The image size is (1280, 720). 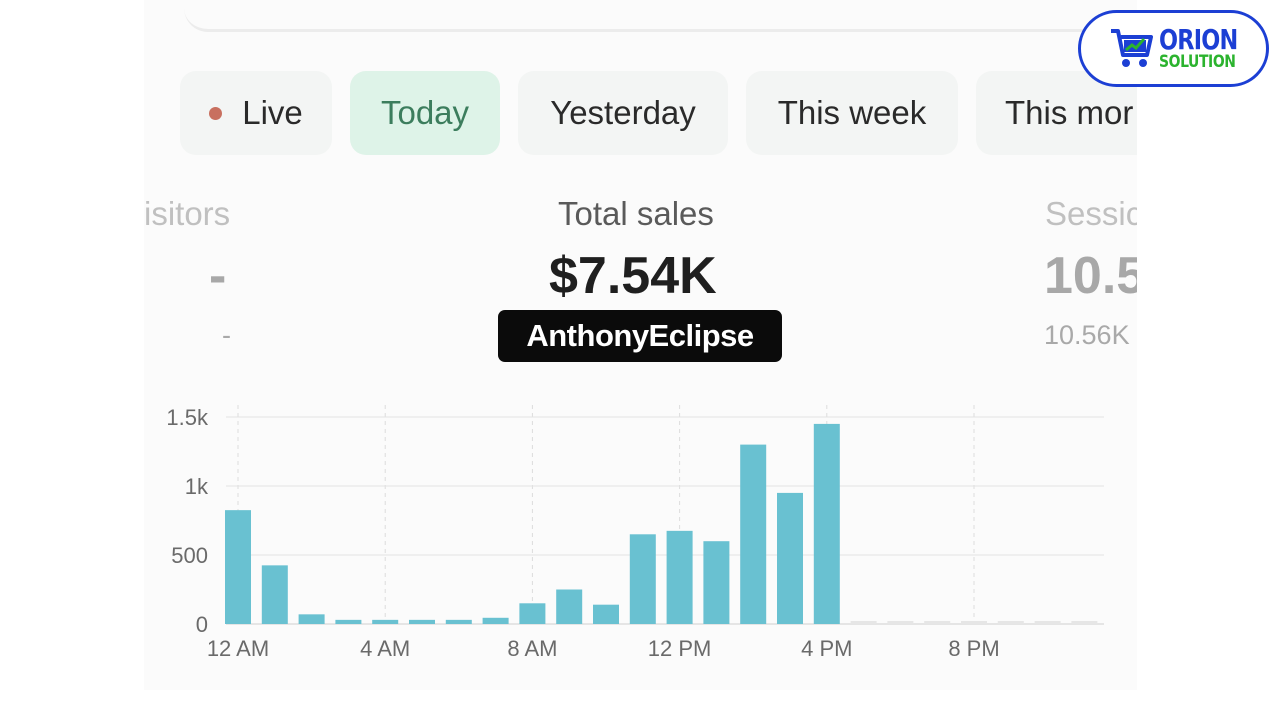 I want to click on x-tick-label: 12 PM, so click(x=680, y=648).